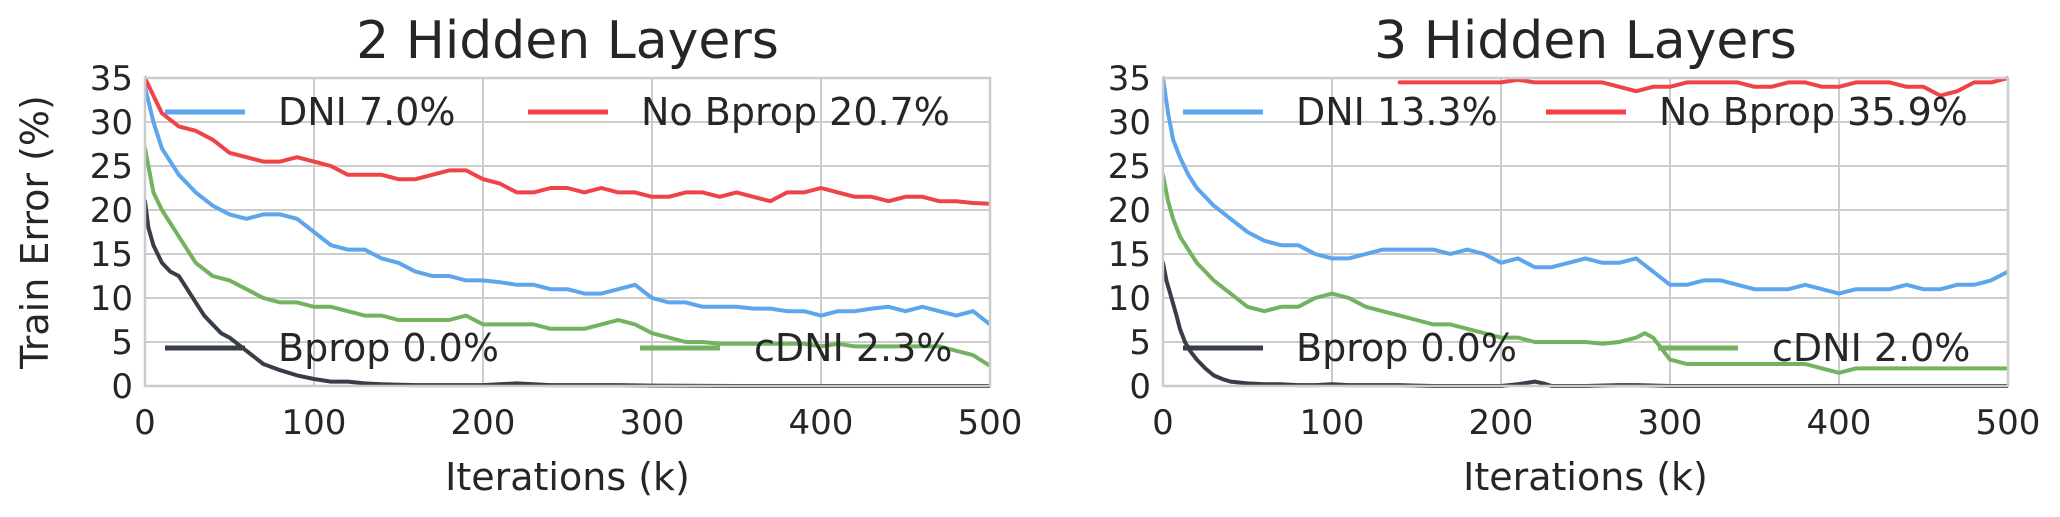 Image resolution: width=2060 pixels, height=517 pixels. Describe the element at coordinates (35, 232) in the screenshot. I see `y-axis-label: Train Error (%)` at that location.